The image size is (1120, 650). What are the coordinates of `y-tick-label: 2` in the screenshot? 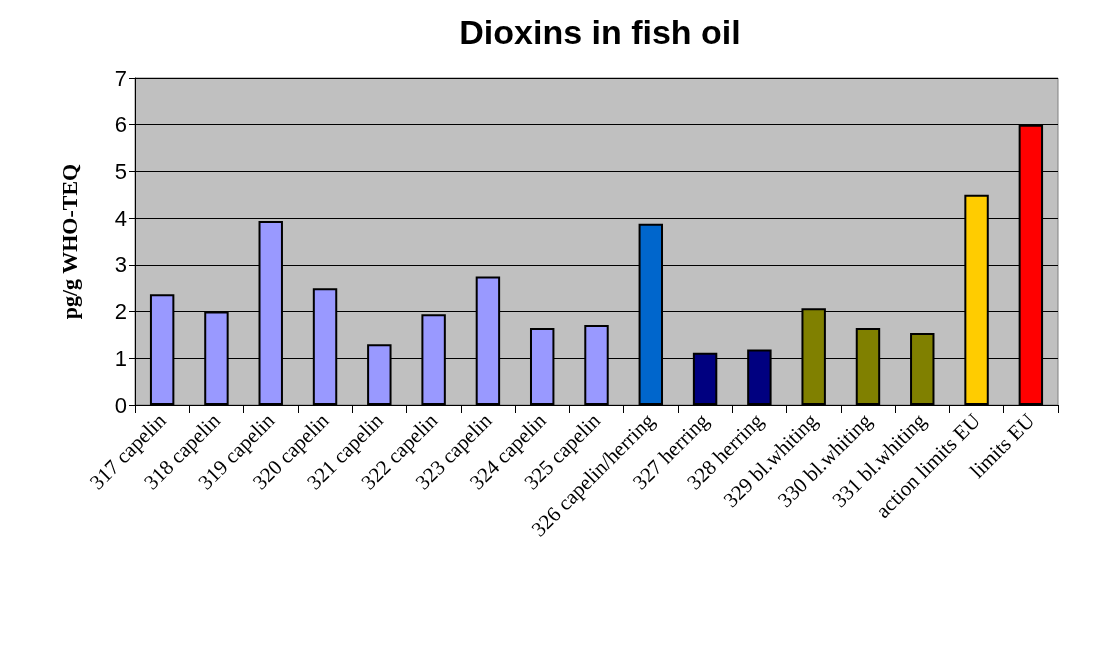 It's located at (120, 312).